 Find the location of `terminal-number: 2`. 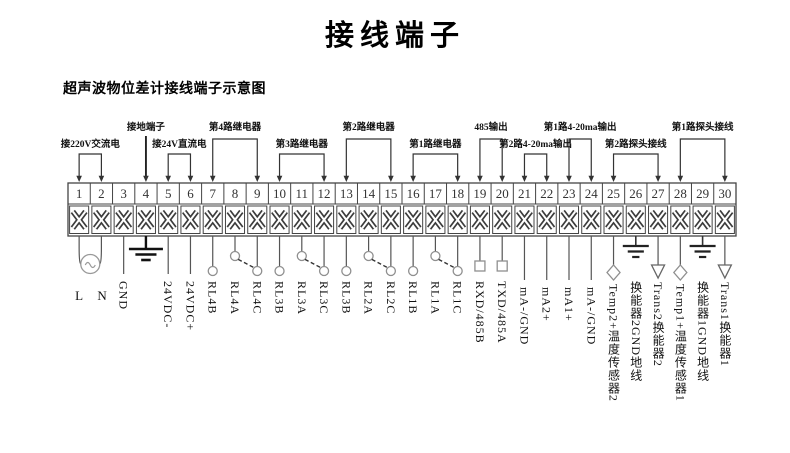

terminal-number: 2 is located at coordinates (101, 193).